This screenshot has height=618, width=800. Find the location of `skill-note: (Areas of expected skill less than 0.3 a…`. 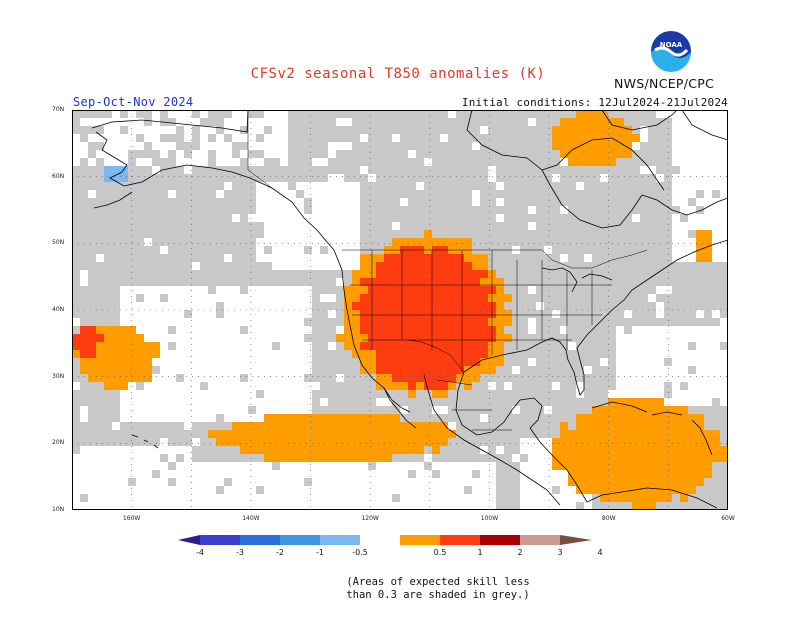

skill-note: (Areas of expected skill less than 0.3 a… is located at coordinates (400, 589).